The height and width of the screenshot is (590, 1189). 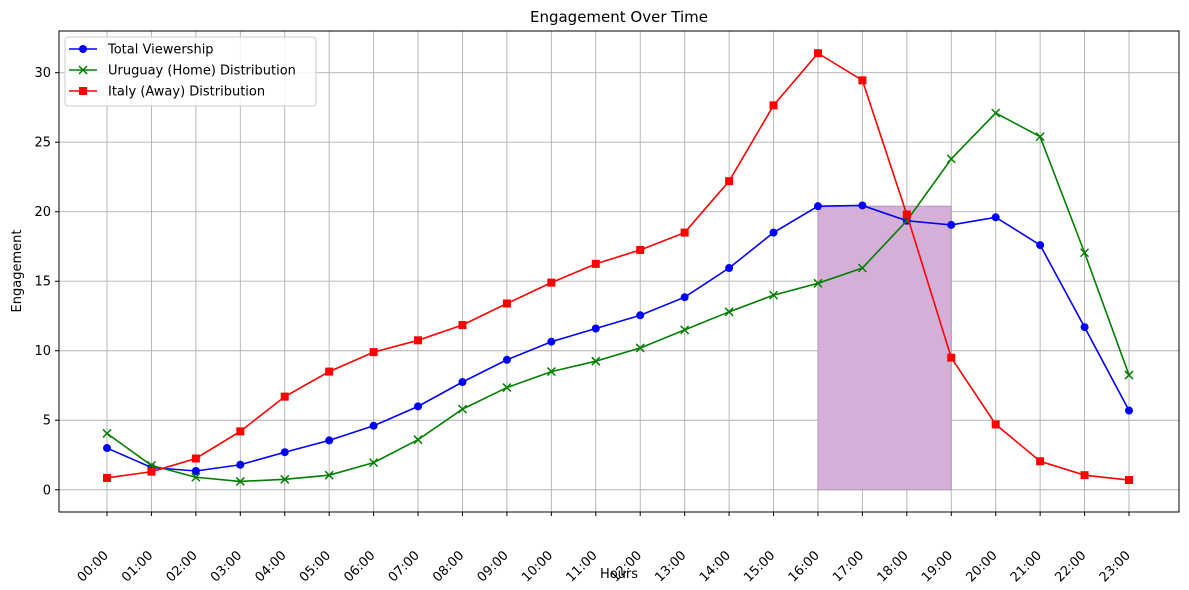 What do you see at coordinates (270, 566) in the screenshot?
I see `x-tick-label: 04:00` at bounding box center [270, 566].